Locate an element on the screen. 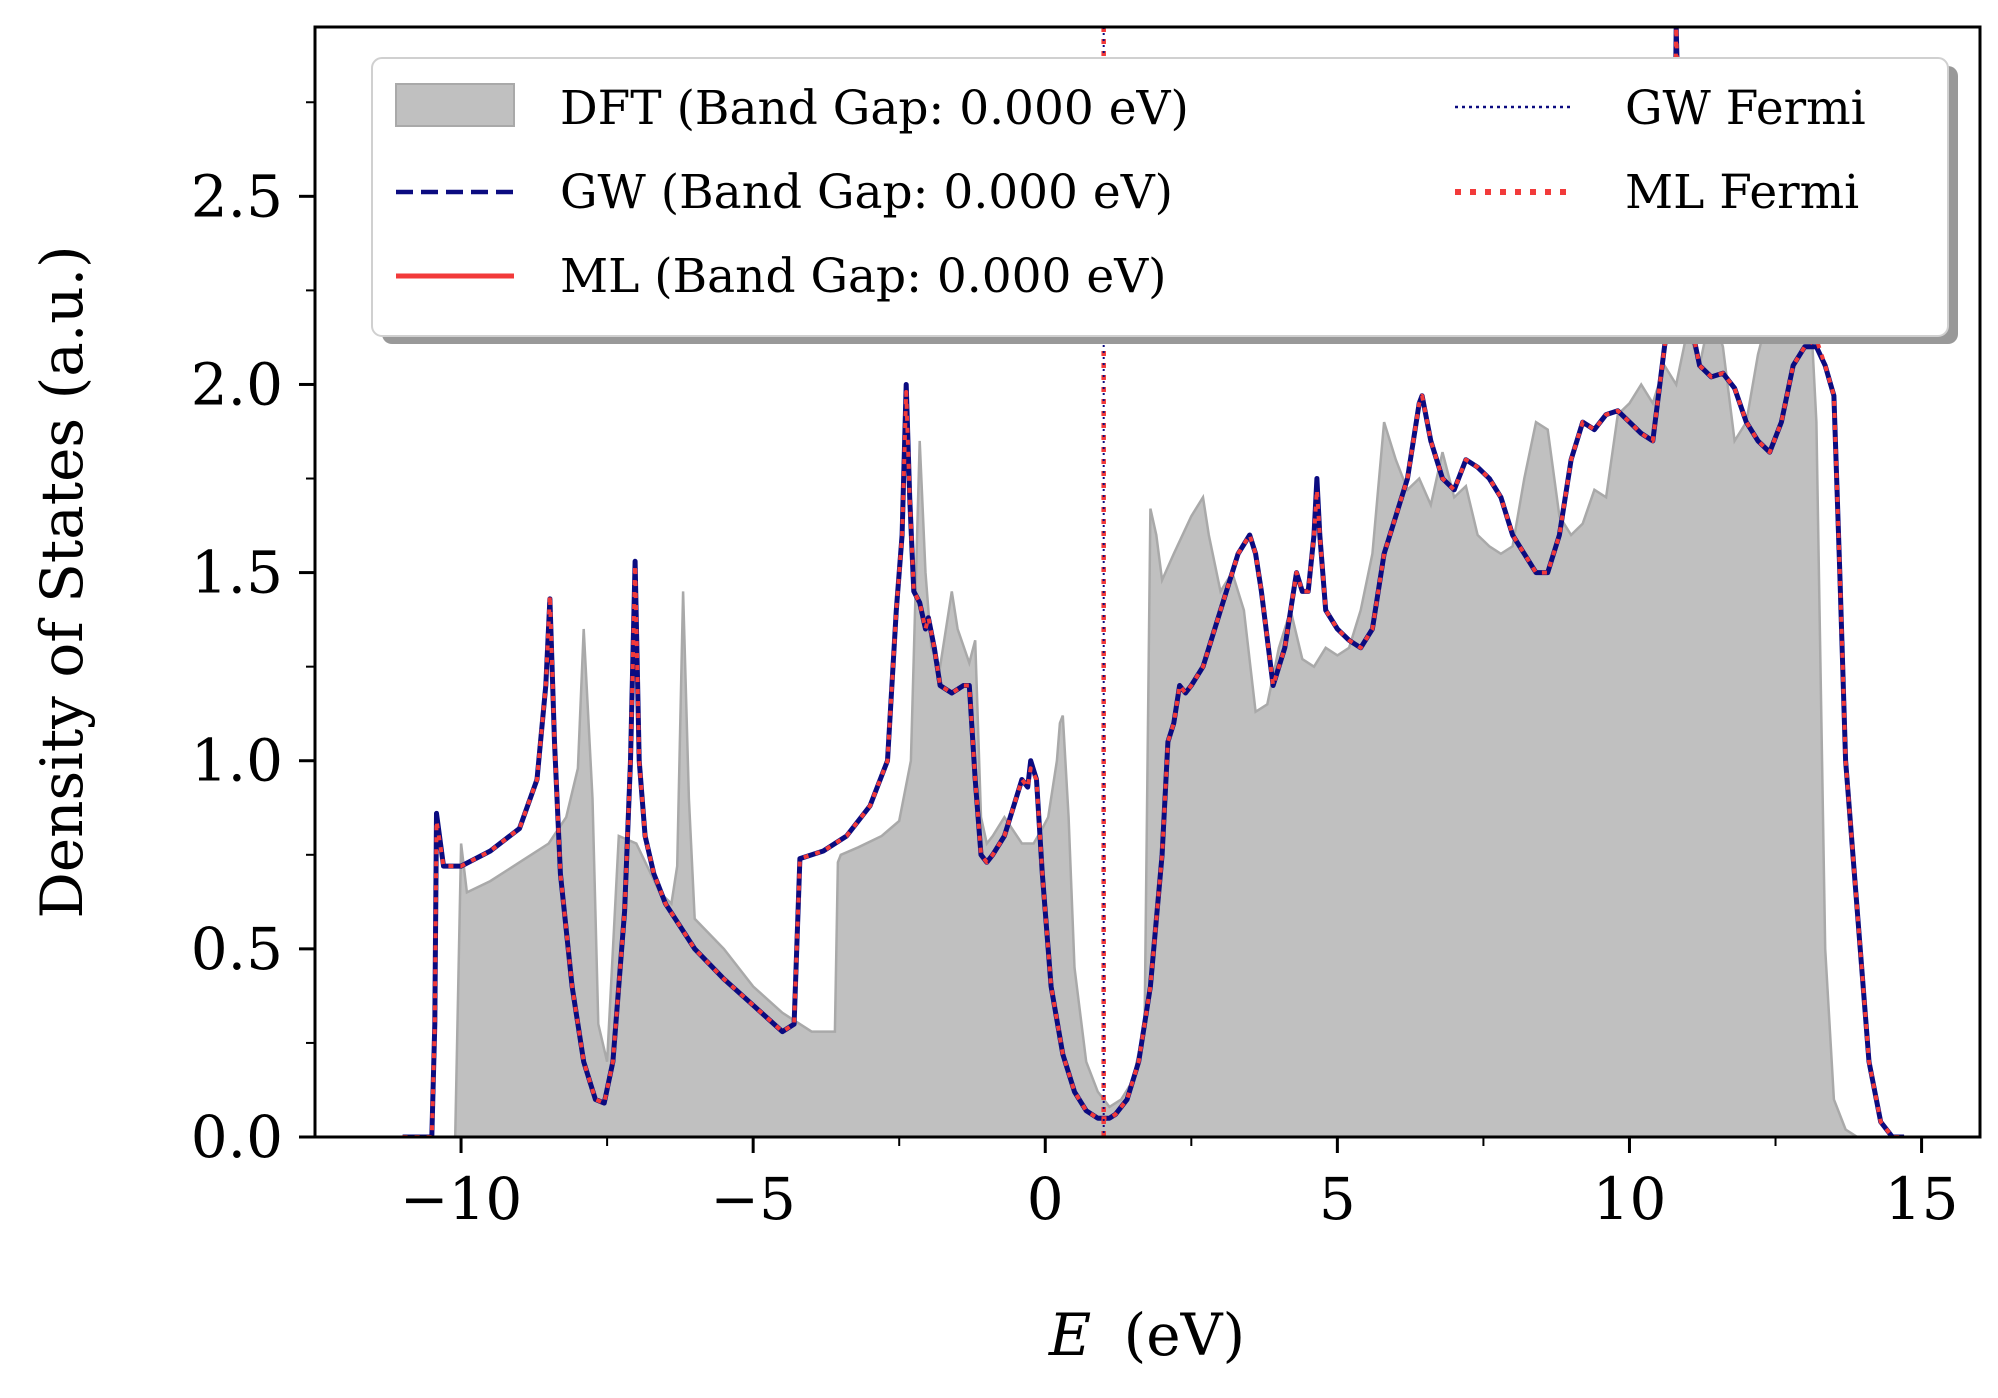 The height and width of the screenshot is (1398, 1998). x-axis-label: E (eV) is located at coordinates (1146, 1335).